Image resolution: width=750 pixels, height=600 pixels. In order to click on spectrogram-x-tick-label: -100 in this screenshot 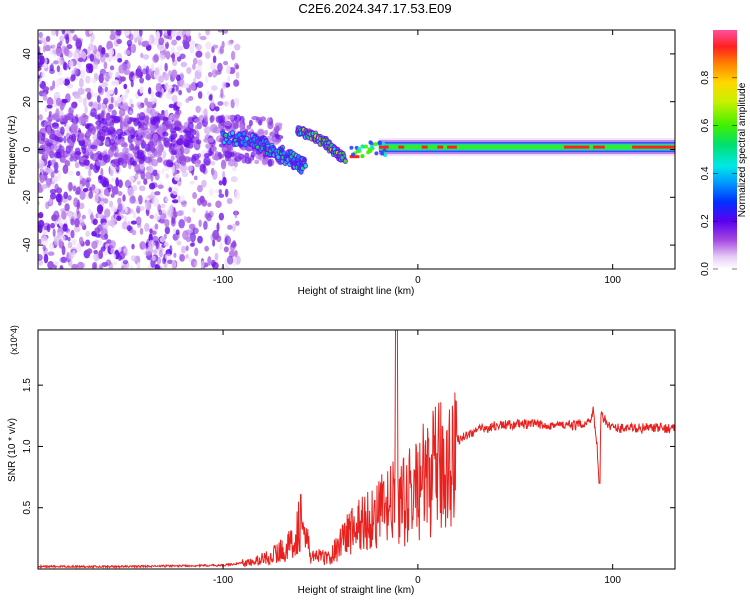, I will do `click(223, 280)`.